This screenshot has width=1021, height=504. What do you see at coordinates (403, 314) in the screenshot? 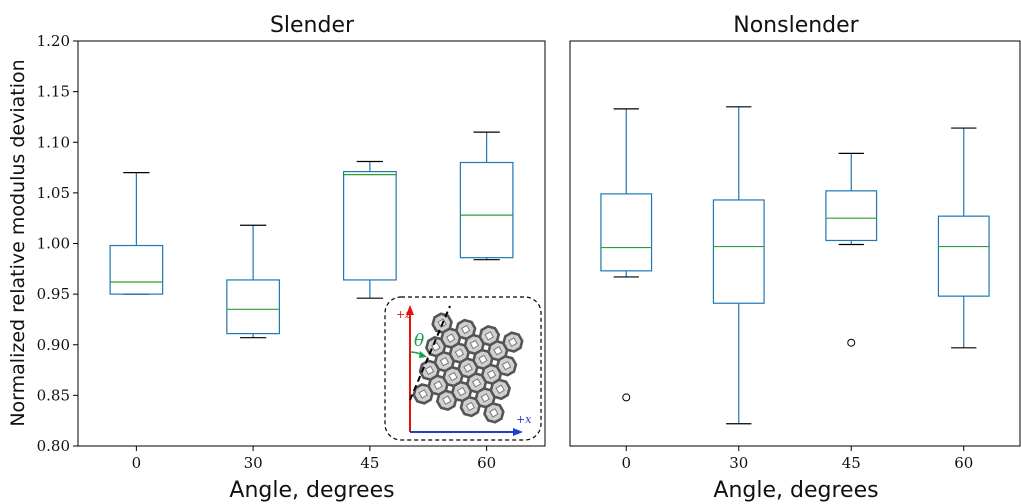
I see `z-axis-label: +z` at bounding box center [403, 314].